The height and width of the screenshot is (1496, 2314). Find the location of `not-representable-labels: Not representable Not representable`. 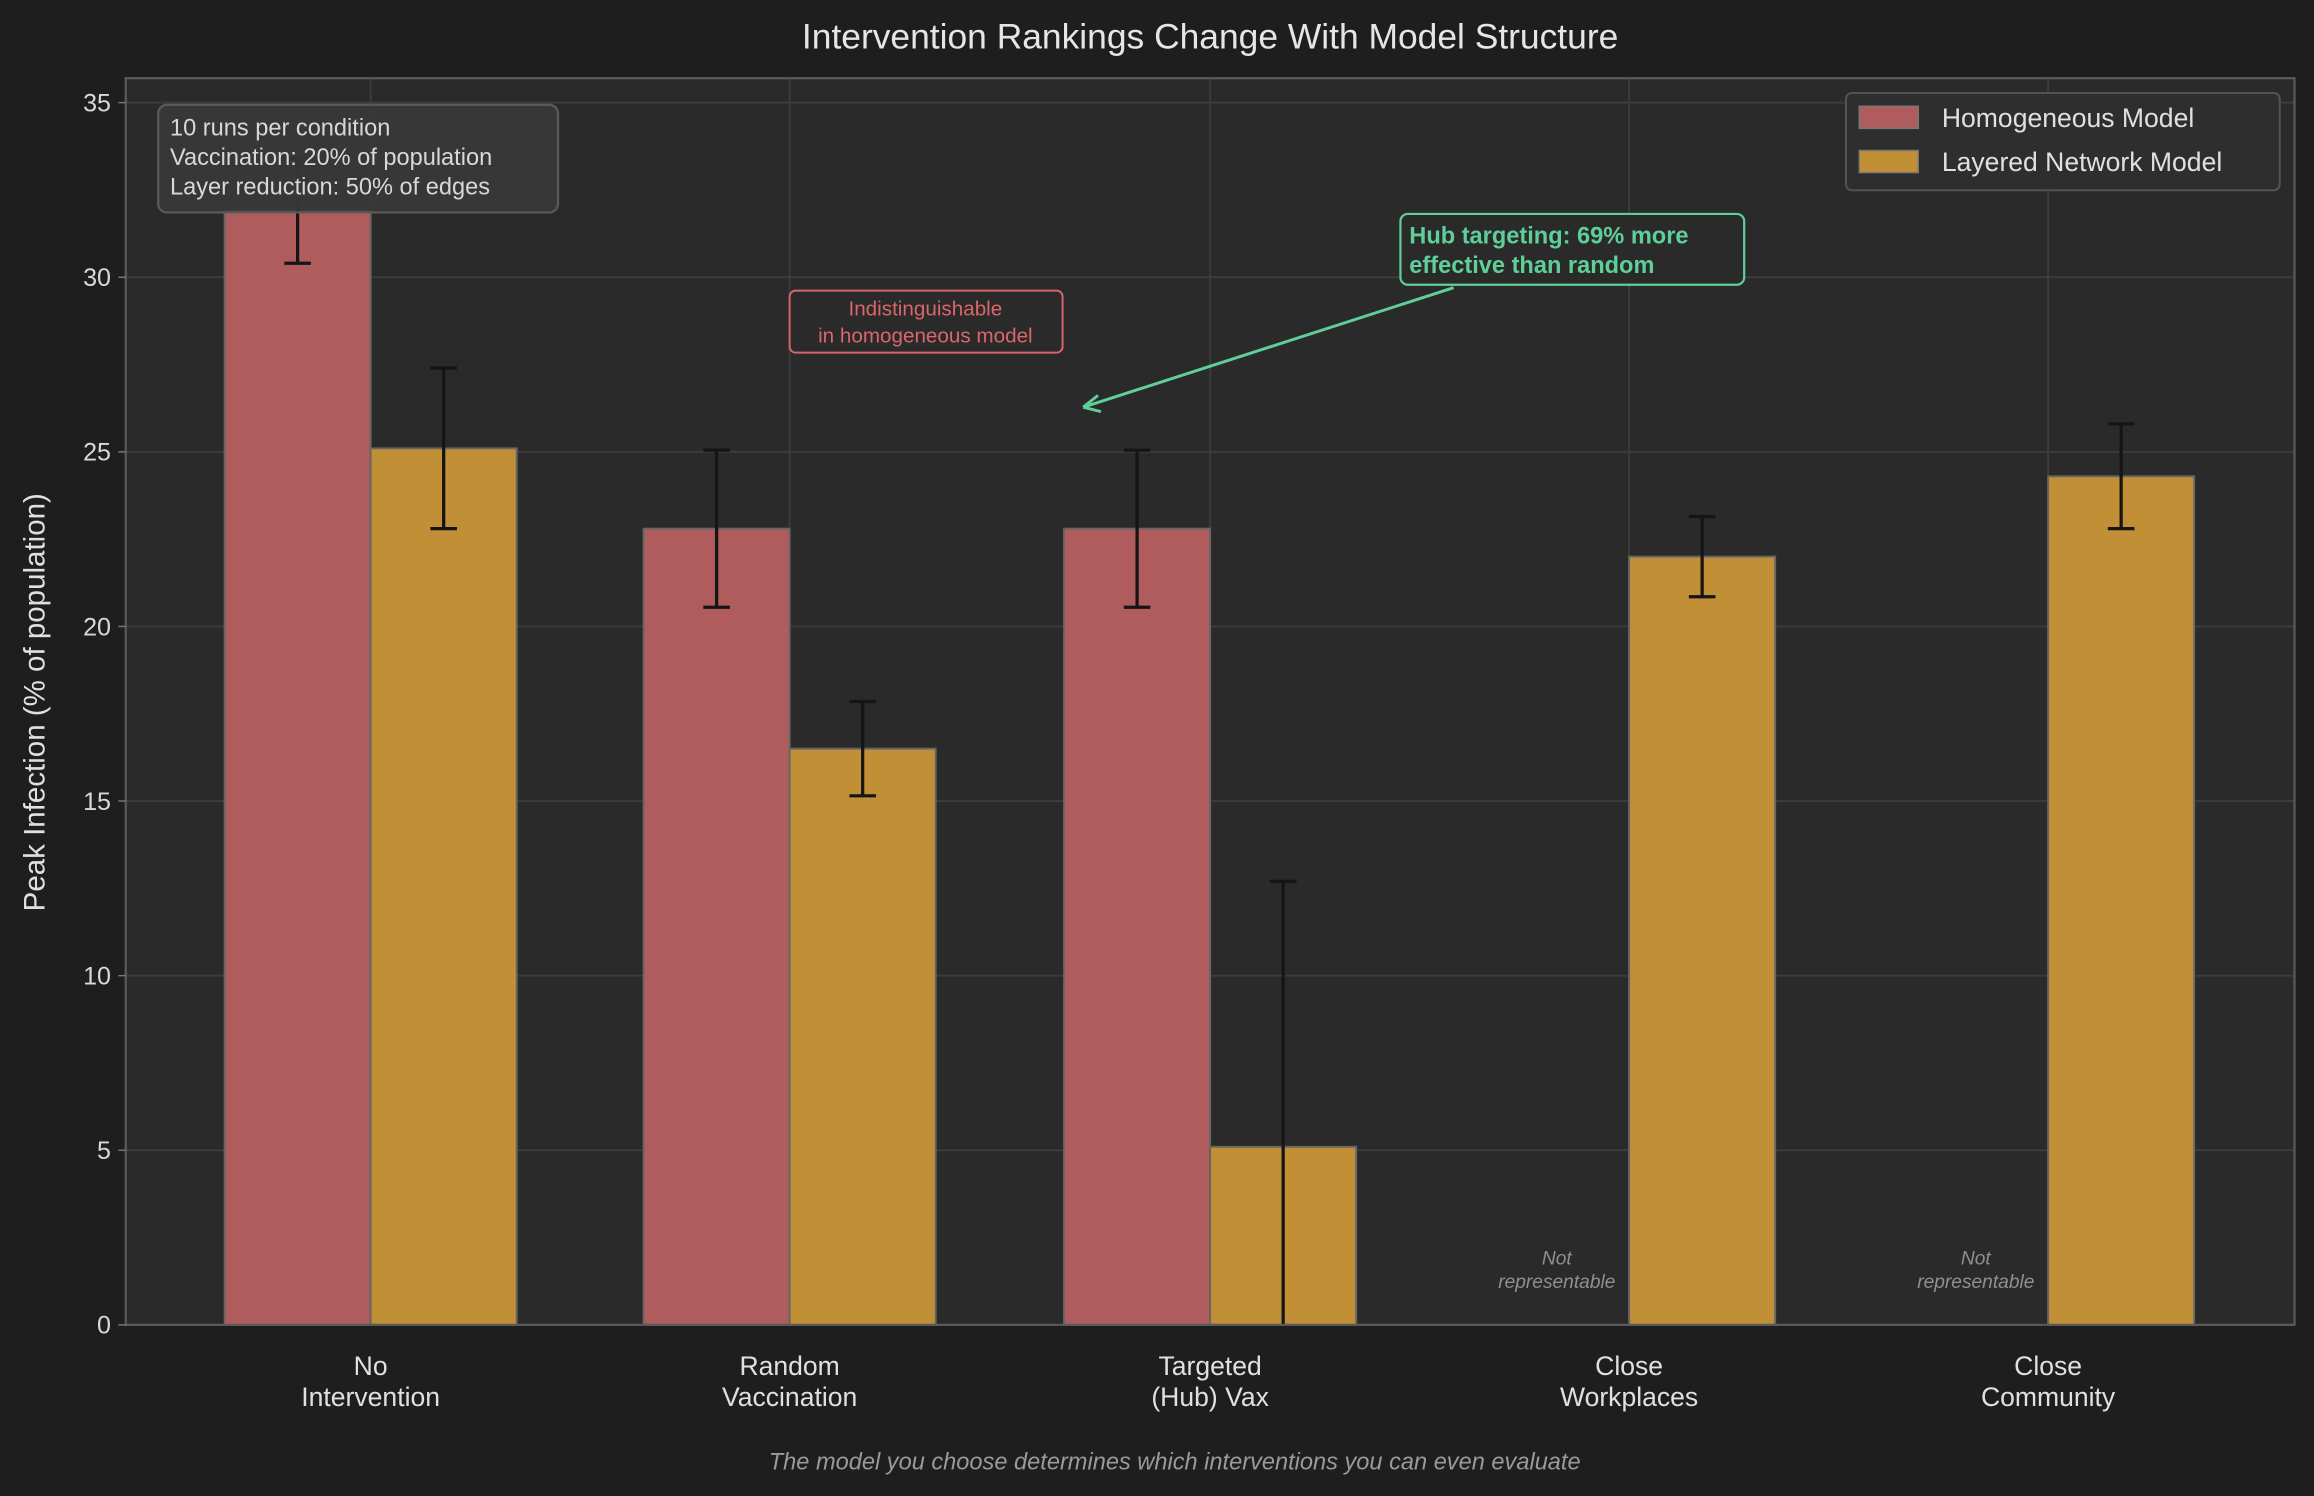

not-representable-labels: Not representable Not representable is located at coordinates (1766, 1270).